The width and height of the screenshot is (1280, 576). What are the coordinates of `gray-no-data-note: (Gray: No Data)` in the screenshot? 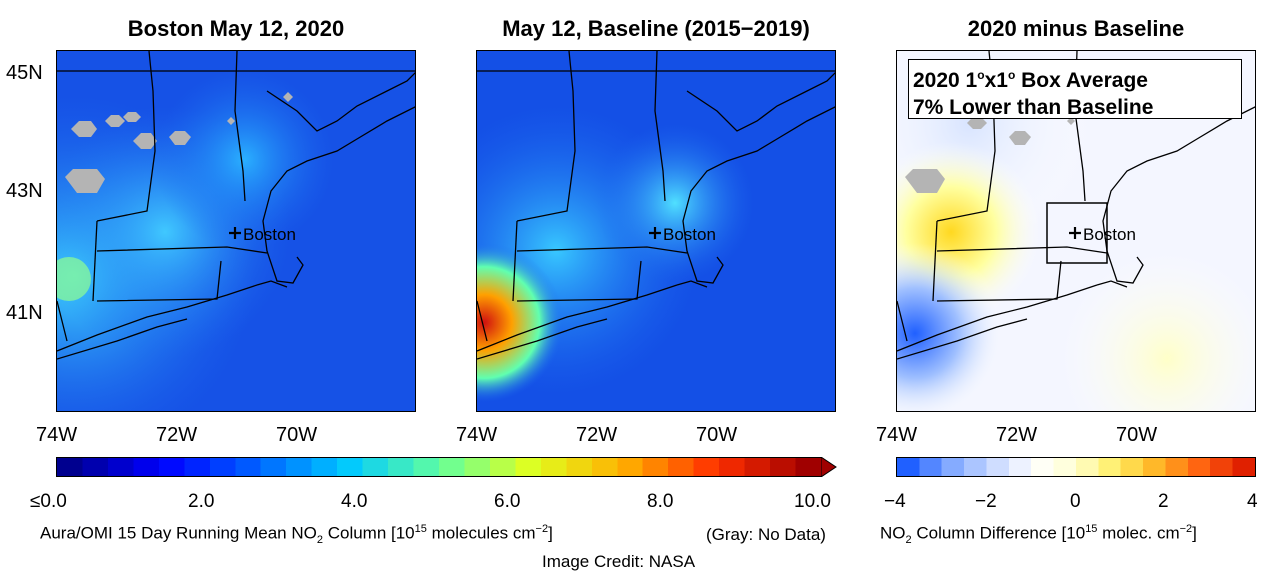 It's located at (766, 534).